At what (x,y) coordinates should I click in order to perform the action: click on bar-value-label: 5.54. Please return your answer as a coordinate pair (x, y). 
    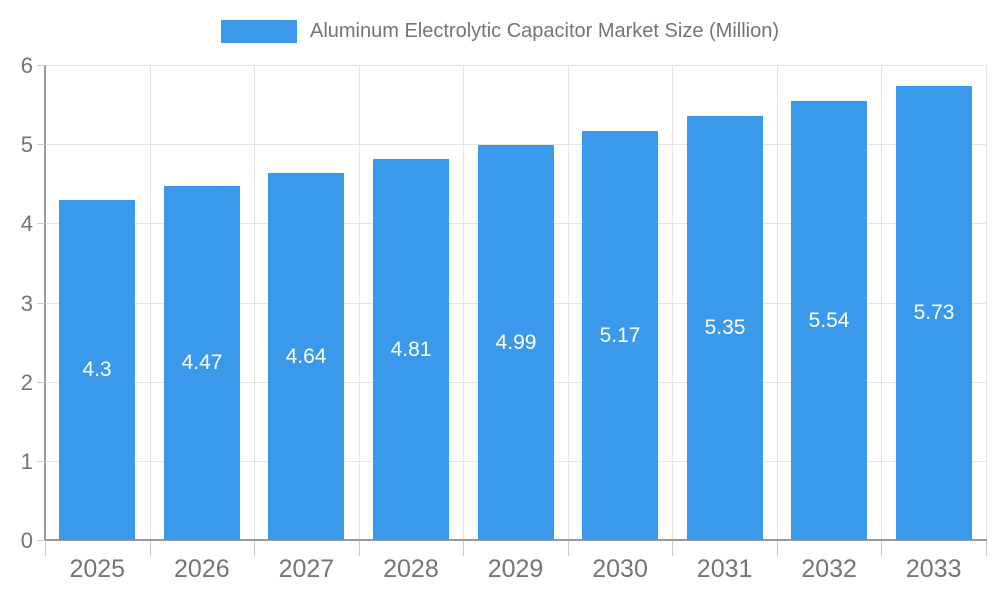
    Looking at the image, I should click on (829, 320).